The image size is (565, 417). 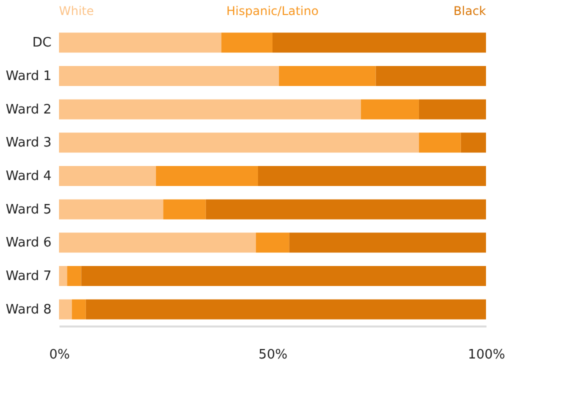 What do you see at coordinates (59, 355) in the screenshot?
I see `x-tick-label: 0%` at bounding box center [59, 355].